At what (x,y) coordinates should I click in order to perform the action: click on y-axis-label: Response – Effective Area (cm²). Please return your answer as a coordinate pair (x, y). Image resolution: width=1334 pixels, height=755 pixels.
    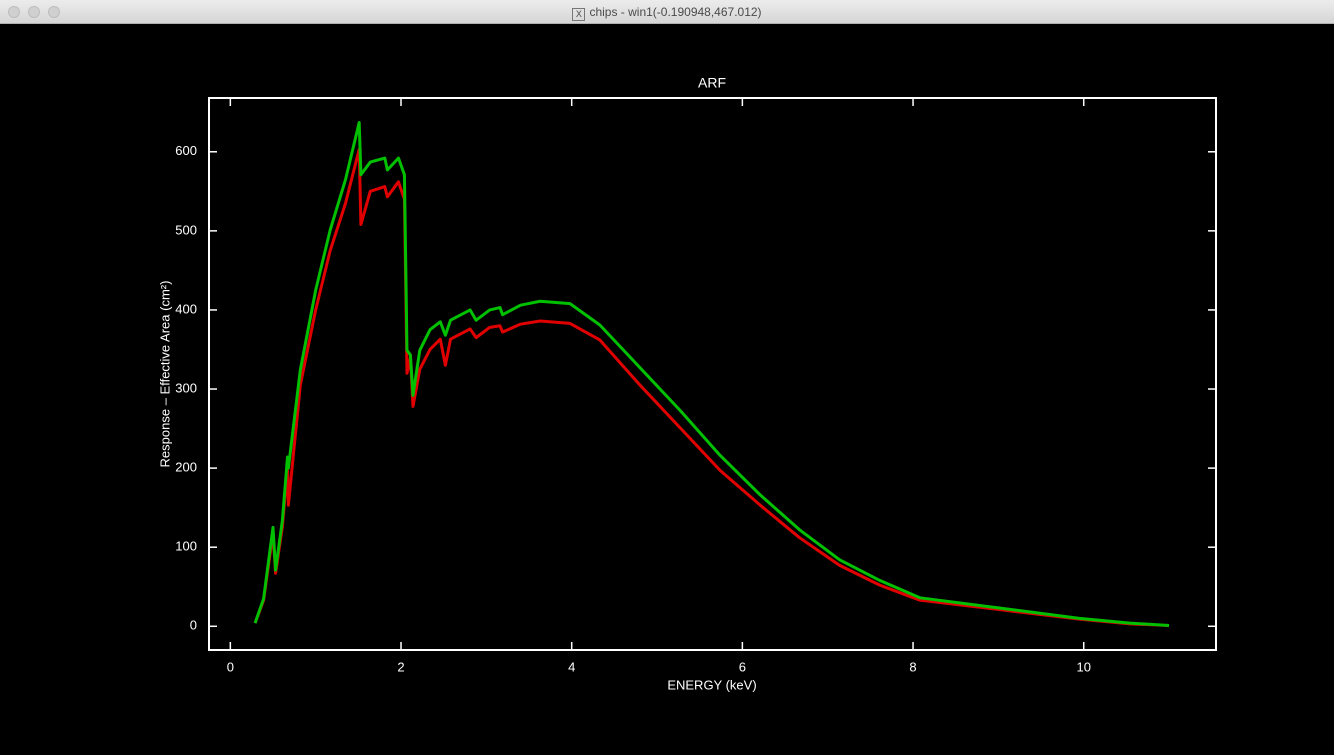
    Looking at the image, I should click on (164, 374).